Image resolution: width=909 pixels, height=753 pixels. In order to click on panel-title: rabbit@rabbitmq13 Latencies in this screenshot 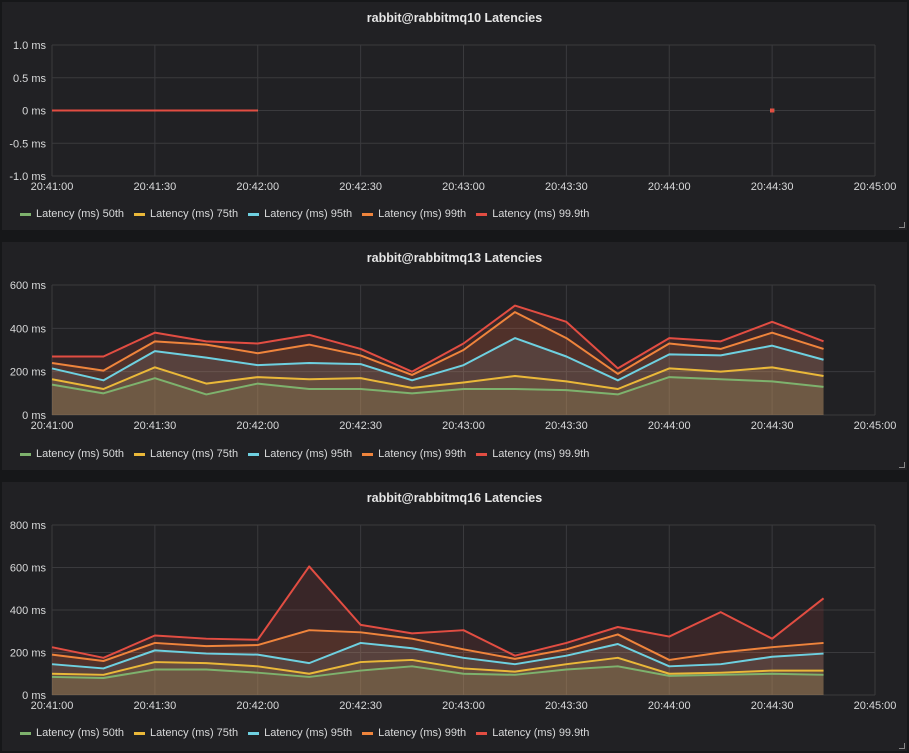, I will do `click(454, 258)`.